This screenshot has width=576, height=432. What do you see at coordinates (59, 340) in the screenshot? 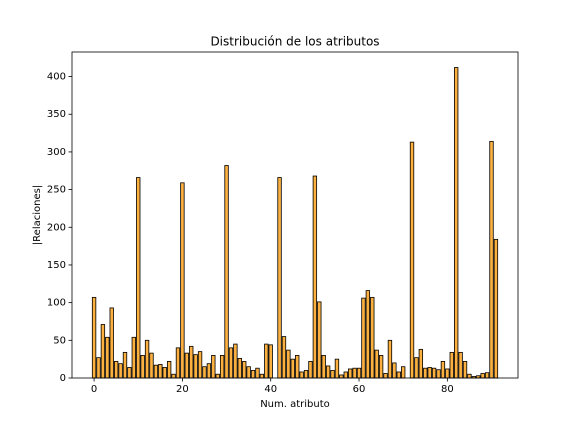
I see `y-tick-label: 50` at bounding box center [59, 340].